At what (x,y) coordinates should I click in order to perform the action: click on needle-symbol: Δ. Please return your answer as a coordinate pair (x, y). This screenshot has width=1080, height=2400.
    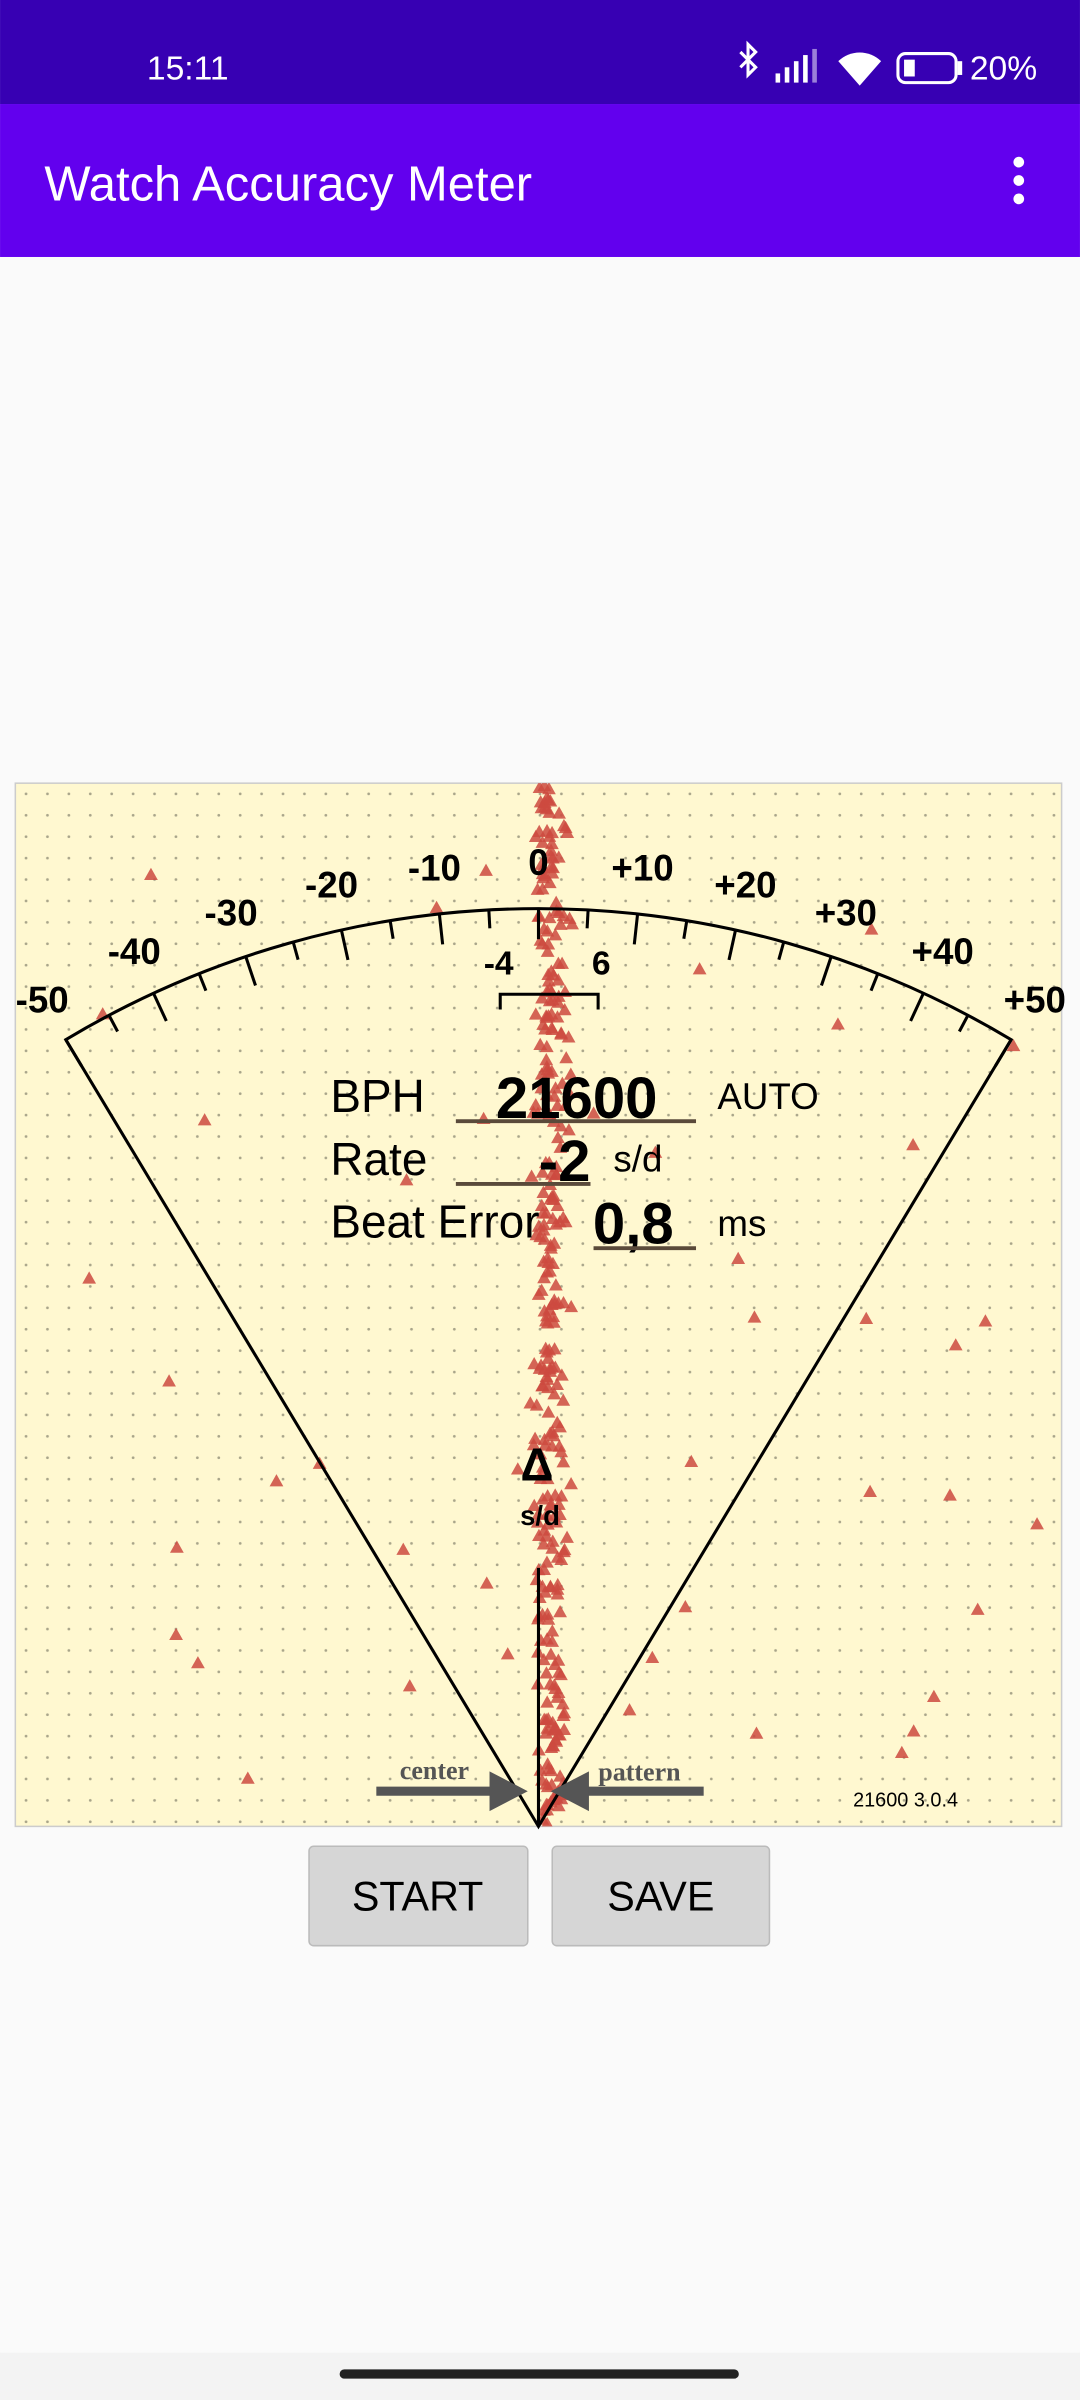
    Looking at the image, I should click on (536, 1465).